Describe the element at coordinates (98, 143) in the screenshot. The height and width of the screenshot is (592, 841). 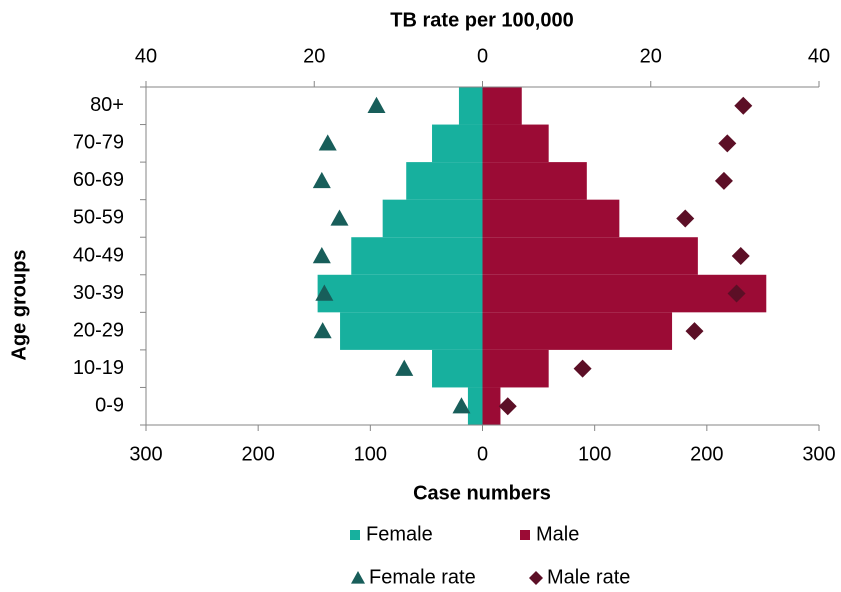
I see `y-tick-label: 70-79` at that location.